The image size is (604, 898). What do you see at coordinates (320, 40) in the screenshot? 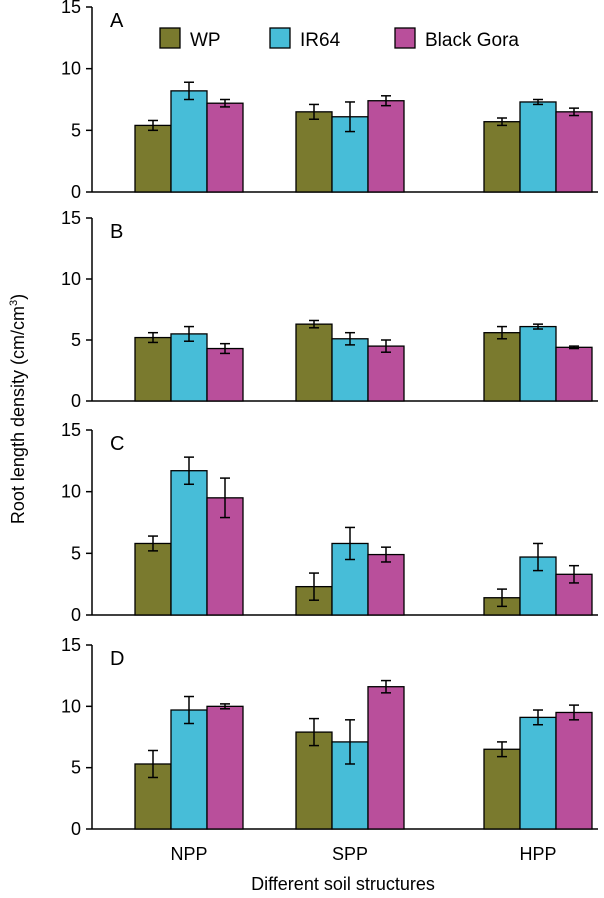
I see `legend-label: IR64` at bounding box center [320, 40].